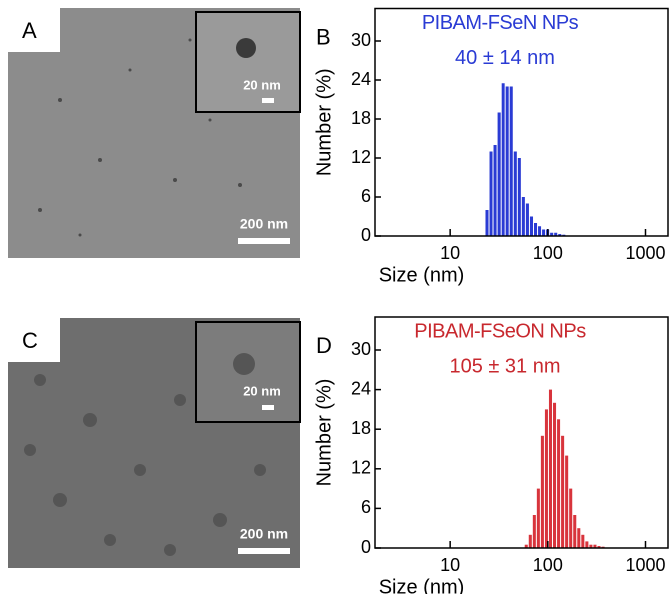 The height and width of the screenshot is (594, 672). What do you see at coordinates (324, 345) in the screenshot?
I see `panel-label: D` at bounding box center [324, 345].